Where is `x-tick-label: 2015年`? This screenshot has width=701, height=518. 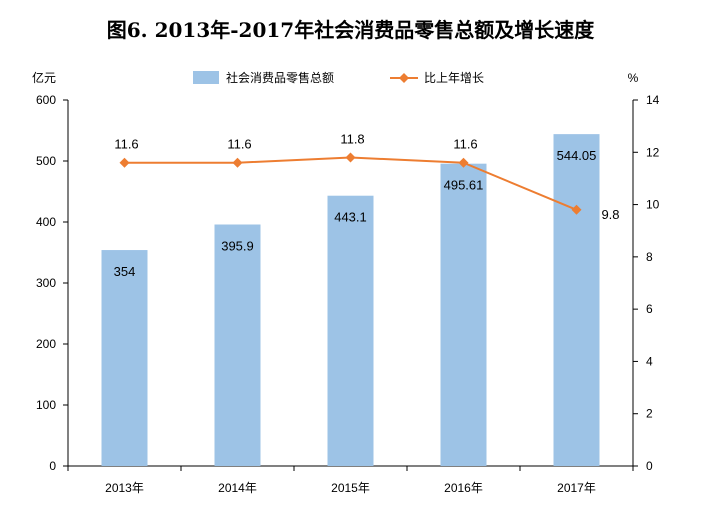
x-tick-label: 2015年 is located at coordinates (350, 488).